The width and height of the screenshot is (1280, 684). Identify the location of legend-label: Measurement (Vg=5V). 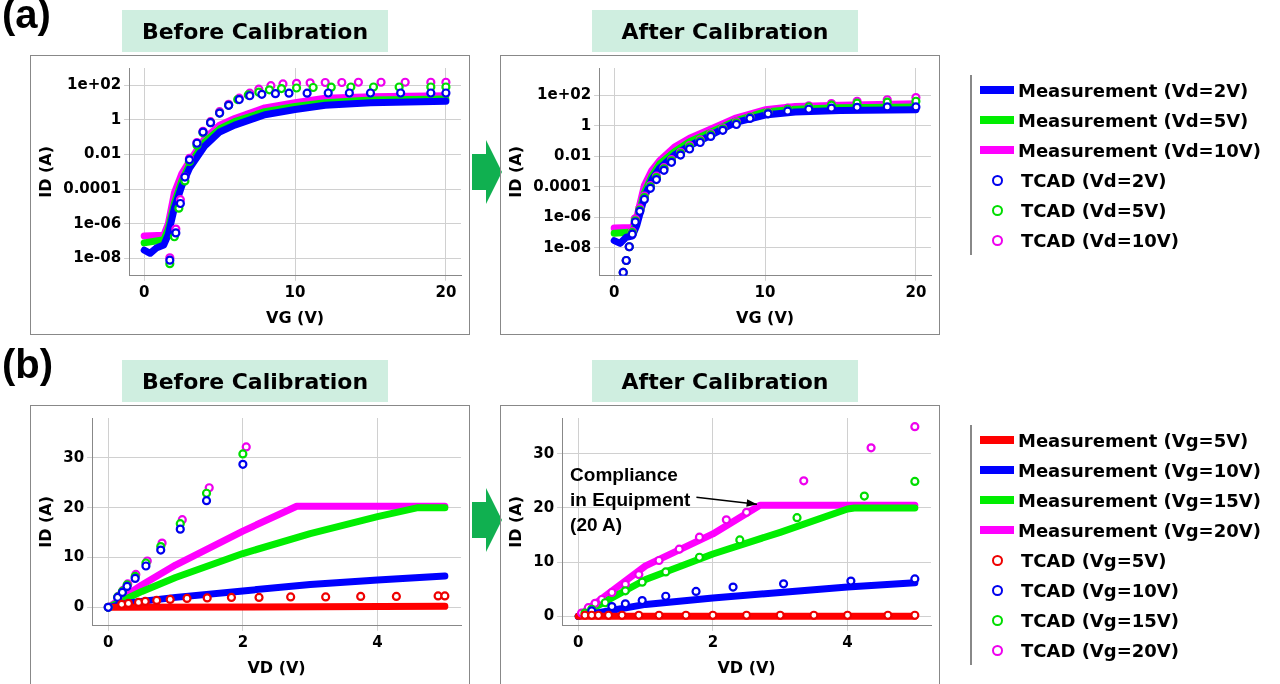
(1133, 440).